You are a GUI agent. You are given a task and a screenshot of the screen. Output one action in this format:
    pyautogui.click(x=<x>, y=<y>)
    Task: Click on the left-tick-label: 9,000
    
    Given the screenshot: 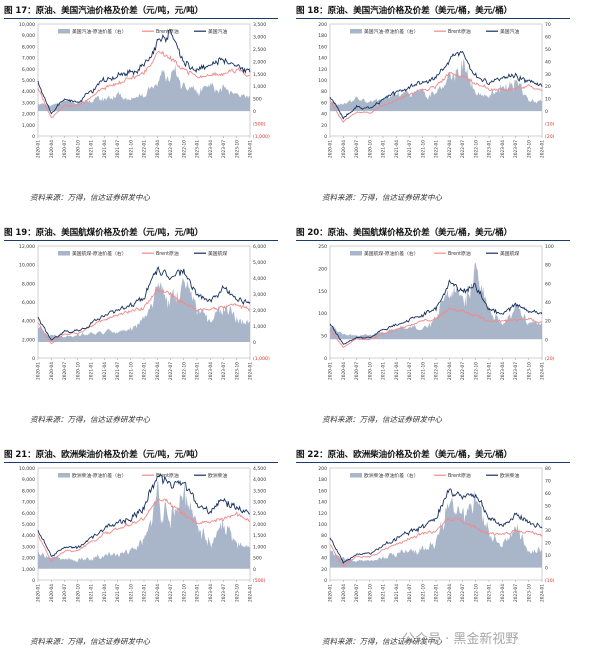 What is the action you would take?
    pyautogui.click(x=28, y=36)
    